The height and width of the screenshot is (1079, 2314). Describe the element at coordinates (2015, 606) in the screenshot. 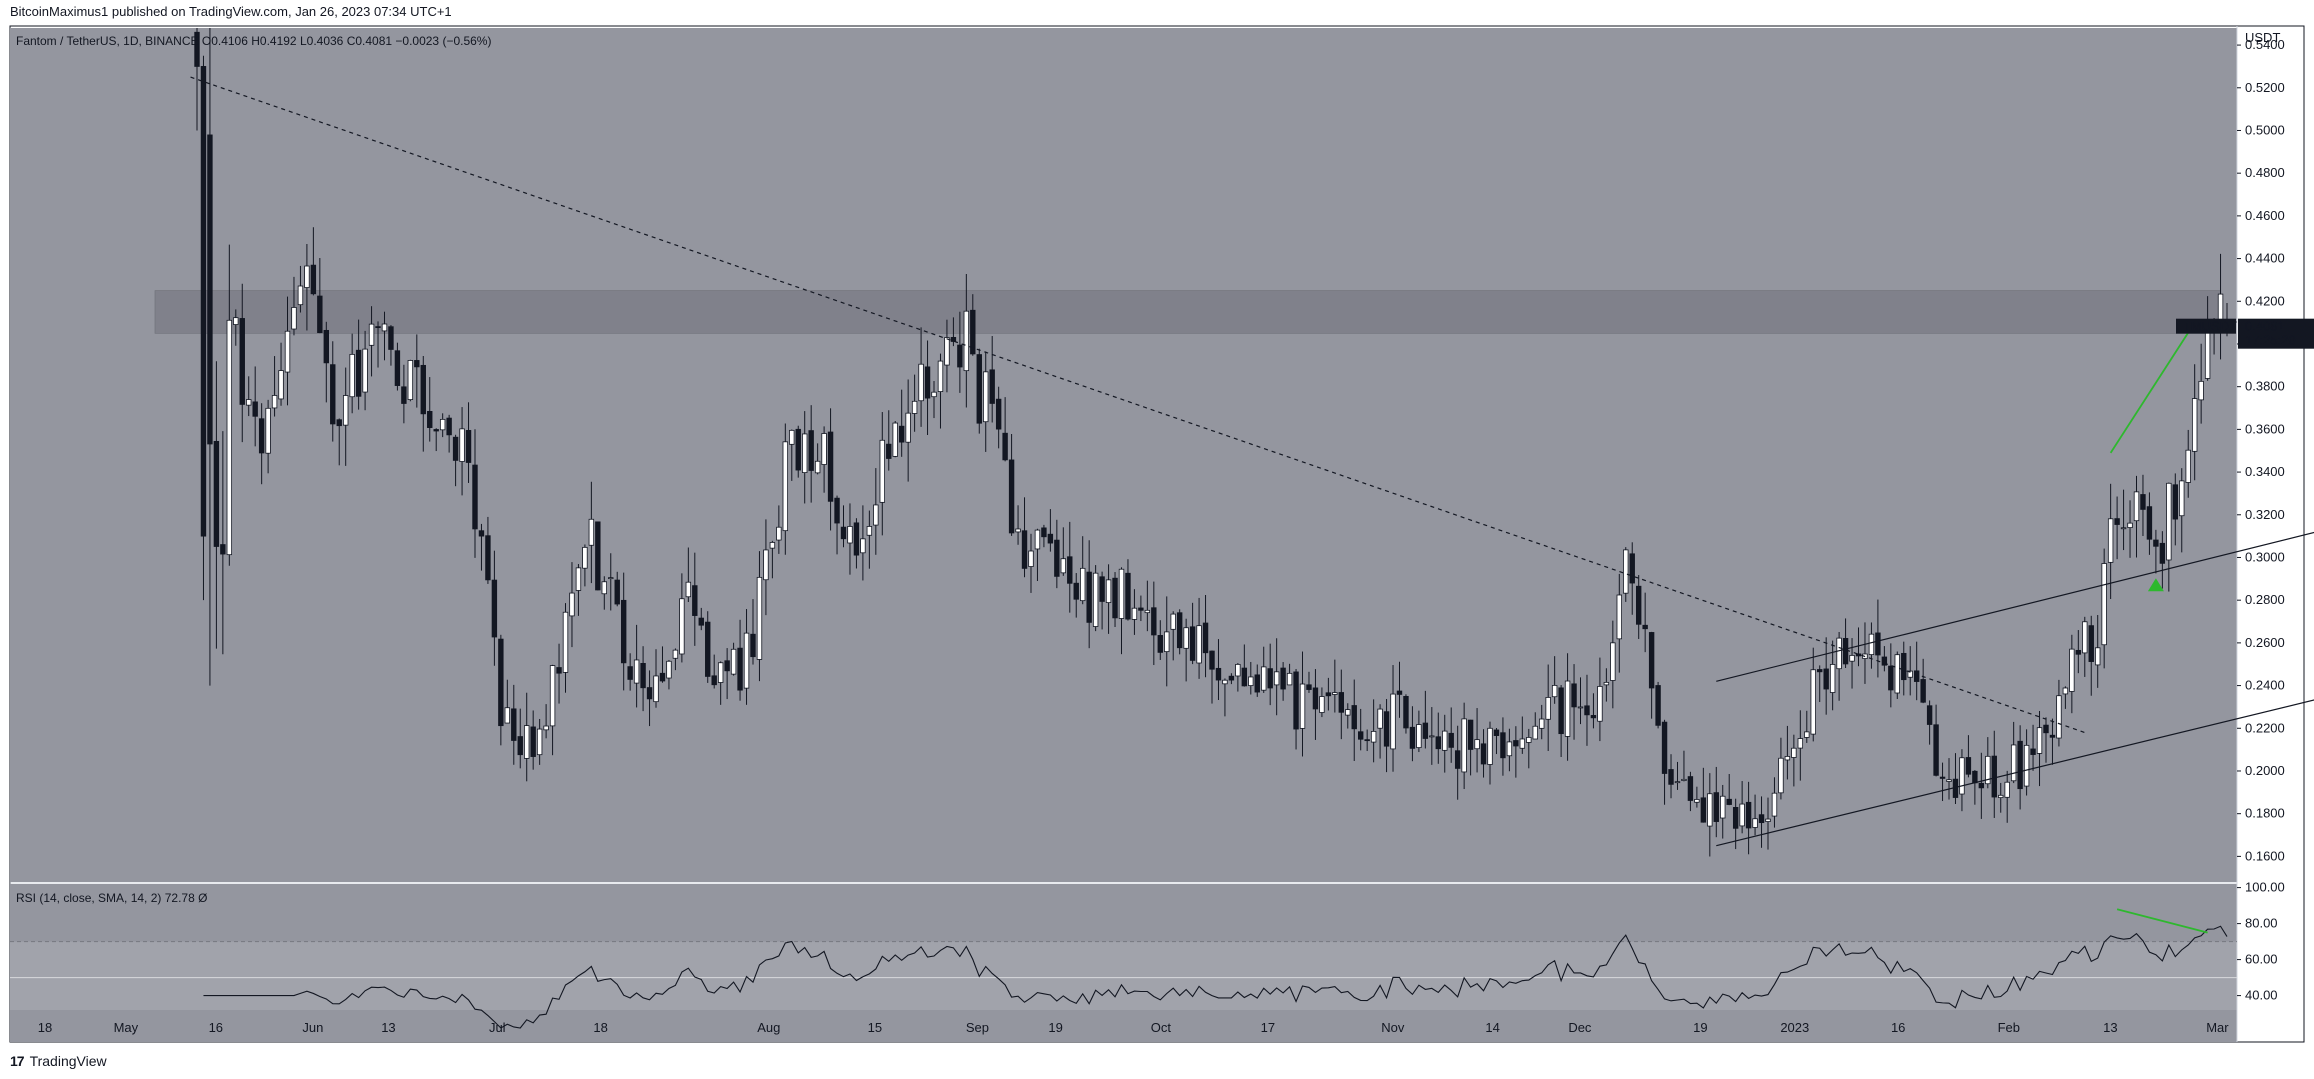

I see `channel-upper-line` at that location.